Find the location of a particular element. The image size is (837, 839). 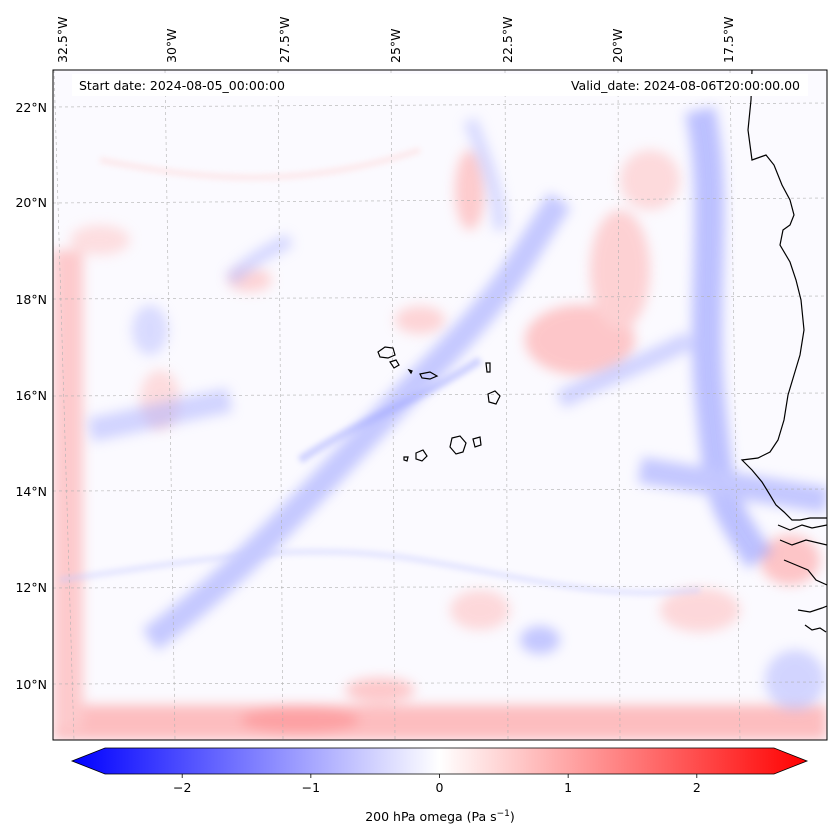

lat-label: 22°N is located at coordinates (31, 107).